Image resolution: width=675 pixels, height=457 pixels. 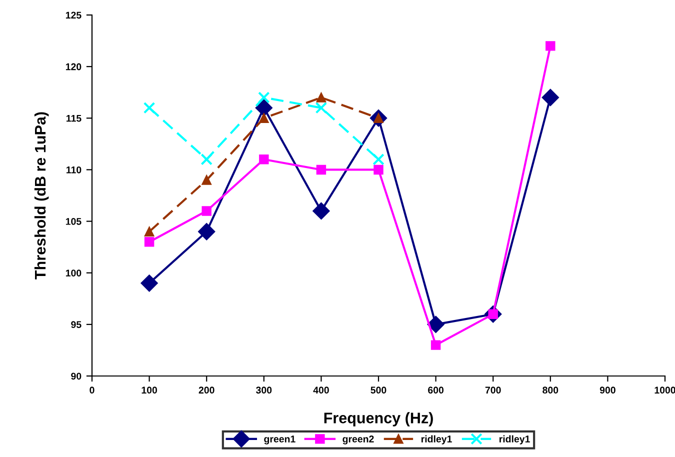 What do you see at coordinates (264, 390) in the screenshot?
I see `x-tick-label: 300` at bounding box center [264, 390].